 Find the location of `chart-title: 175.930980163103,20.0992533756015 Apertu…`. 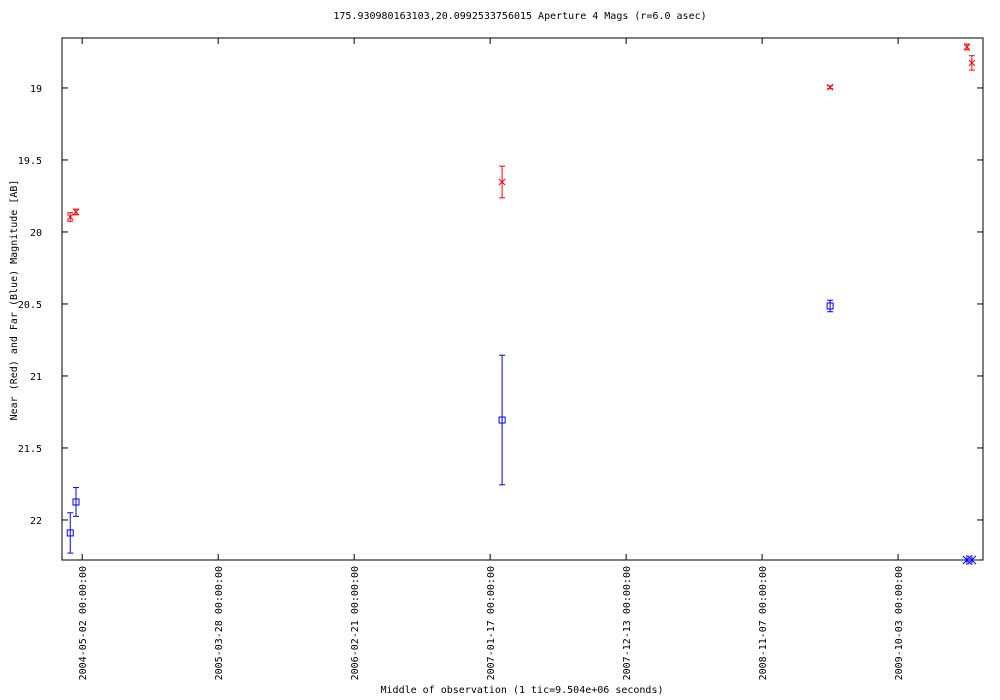

chart-title: 175.930980163103,20.0992533756015 Apertu… is located at coordinates (519, 16).